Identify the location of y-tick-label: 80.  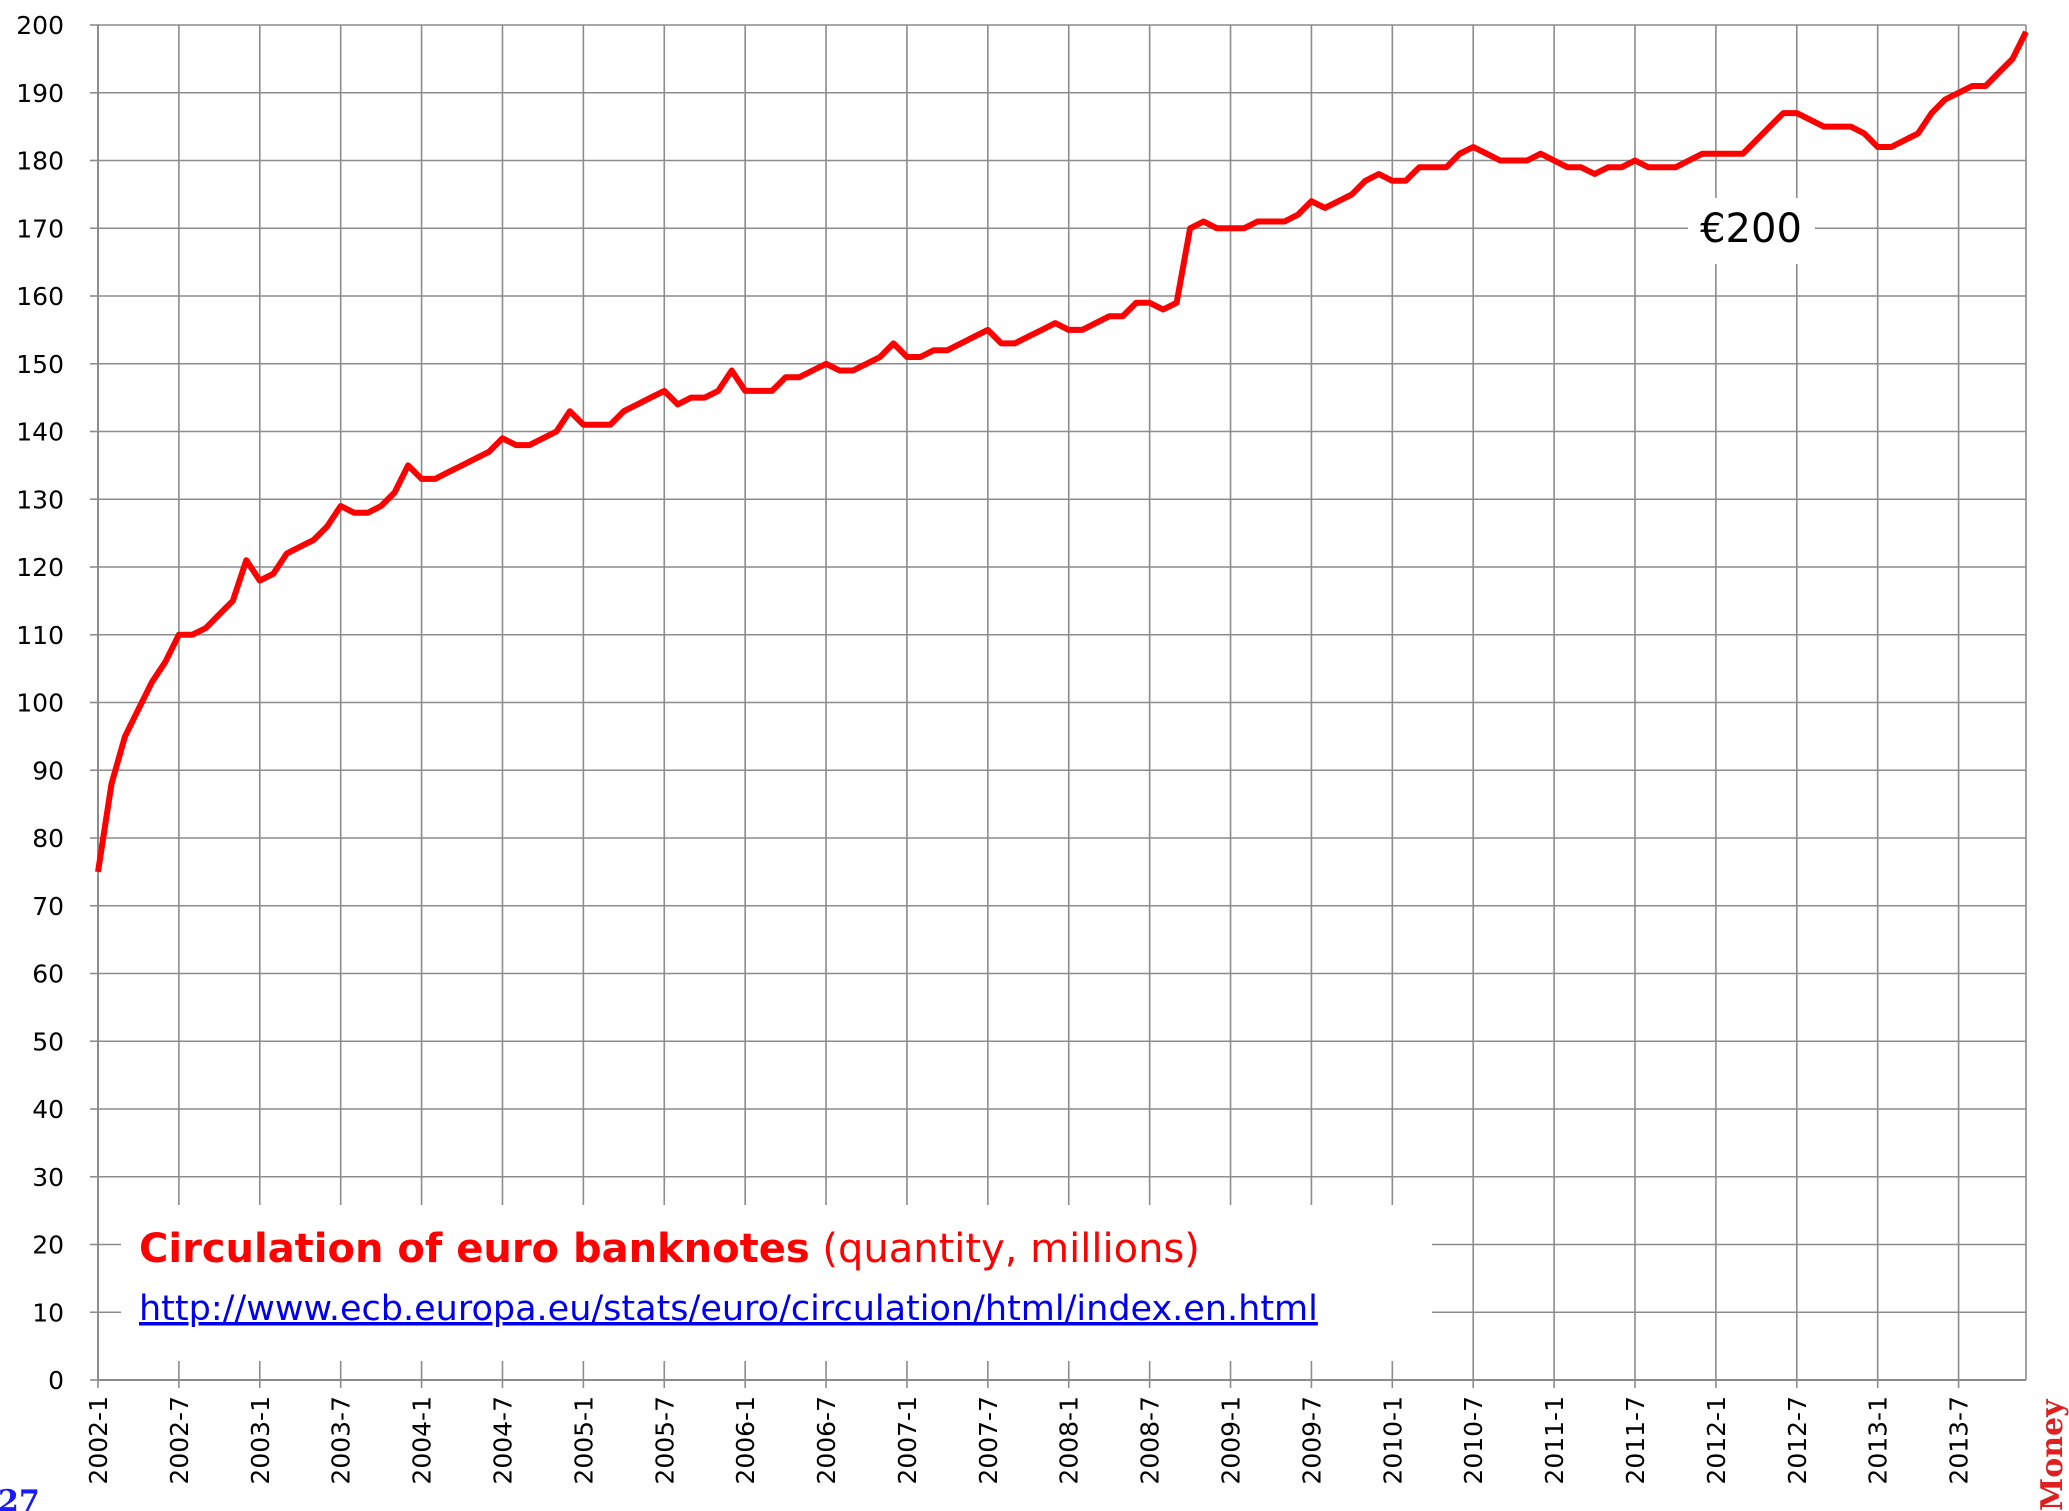
(48, 838).